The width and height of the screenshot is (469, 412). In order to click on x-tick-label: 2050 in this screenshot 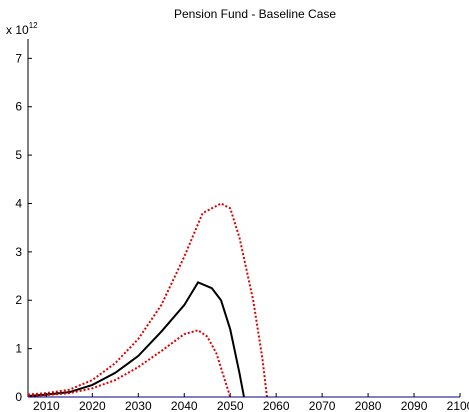, I will do `click(230, 405)`.